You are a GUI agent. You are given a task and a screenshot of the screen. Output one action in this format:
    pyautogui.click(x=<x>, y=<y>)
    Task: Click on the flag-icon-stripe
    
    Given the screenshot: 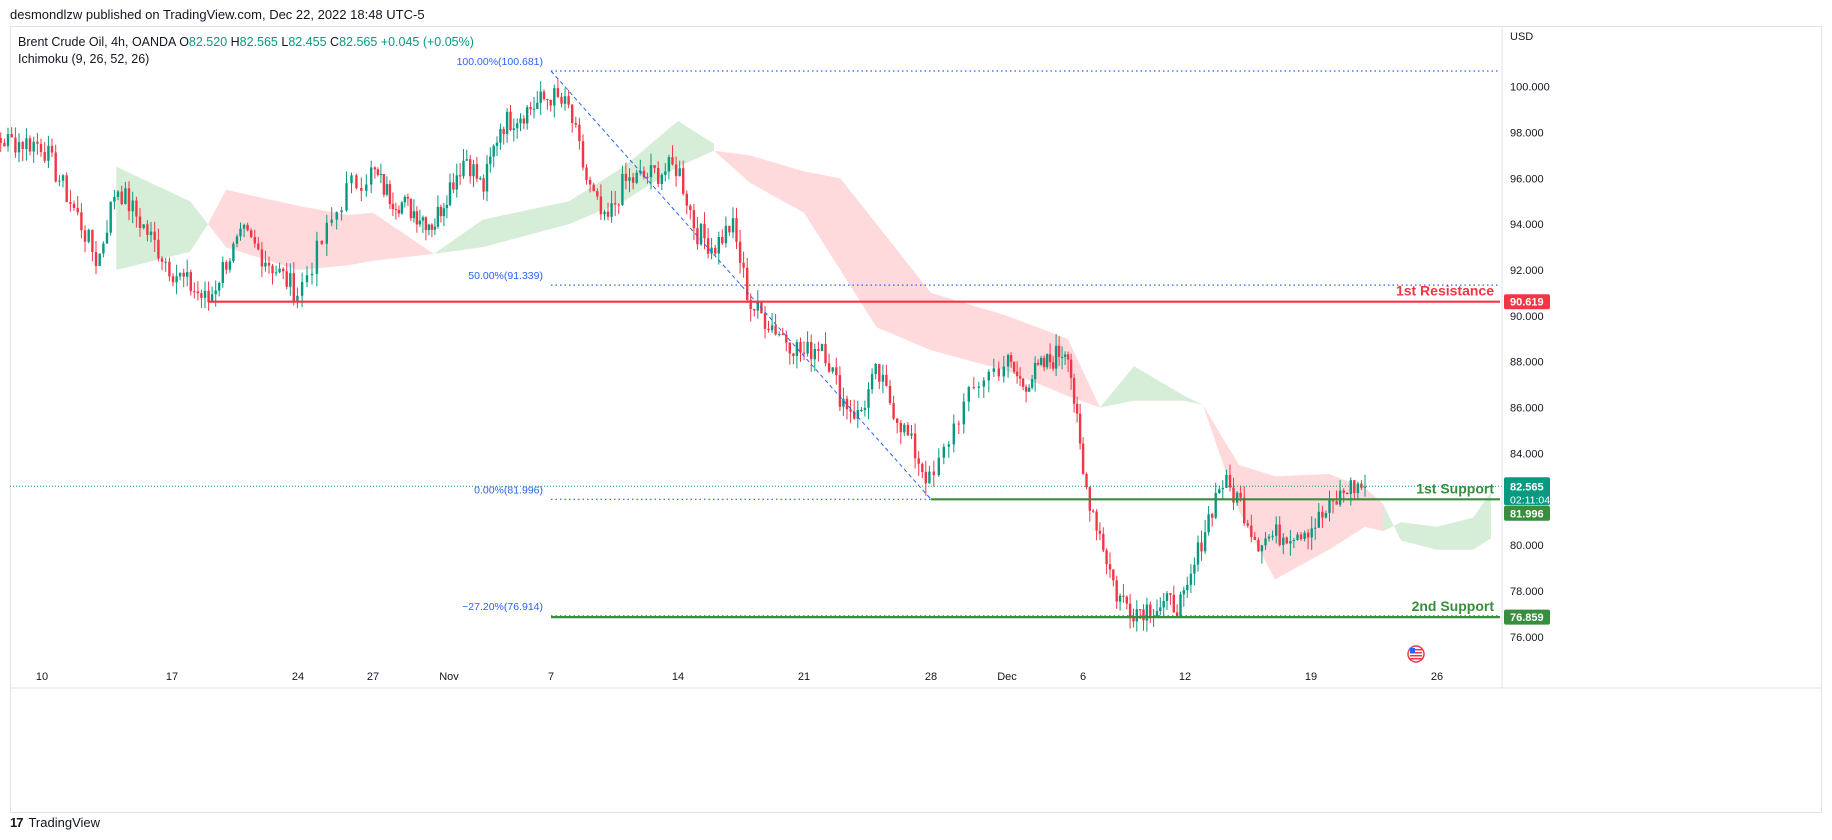 What is the action you would take?
    pyautogui.click(x=1416, y=659)
    